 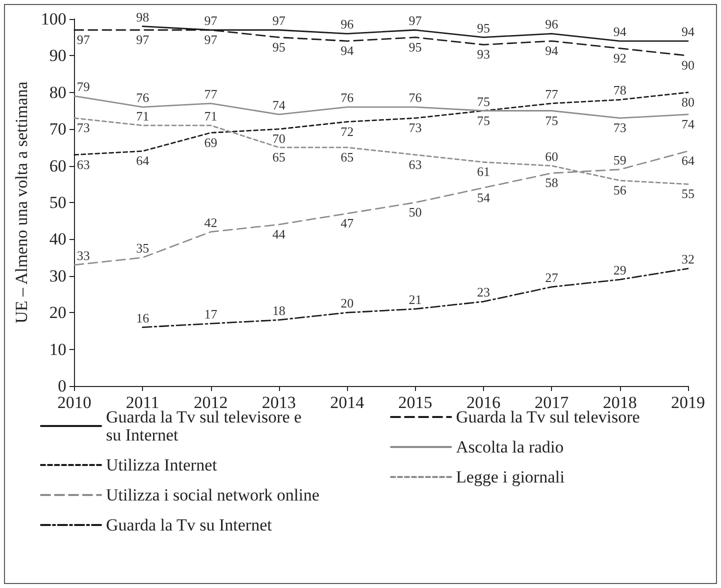 What do you see at coordinates (143, 248) in the screenshot?
I see `data-label: 35` at bounding box center [143, 248].